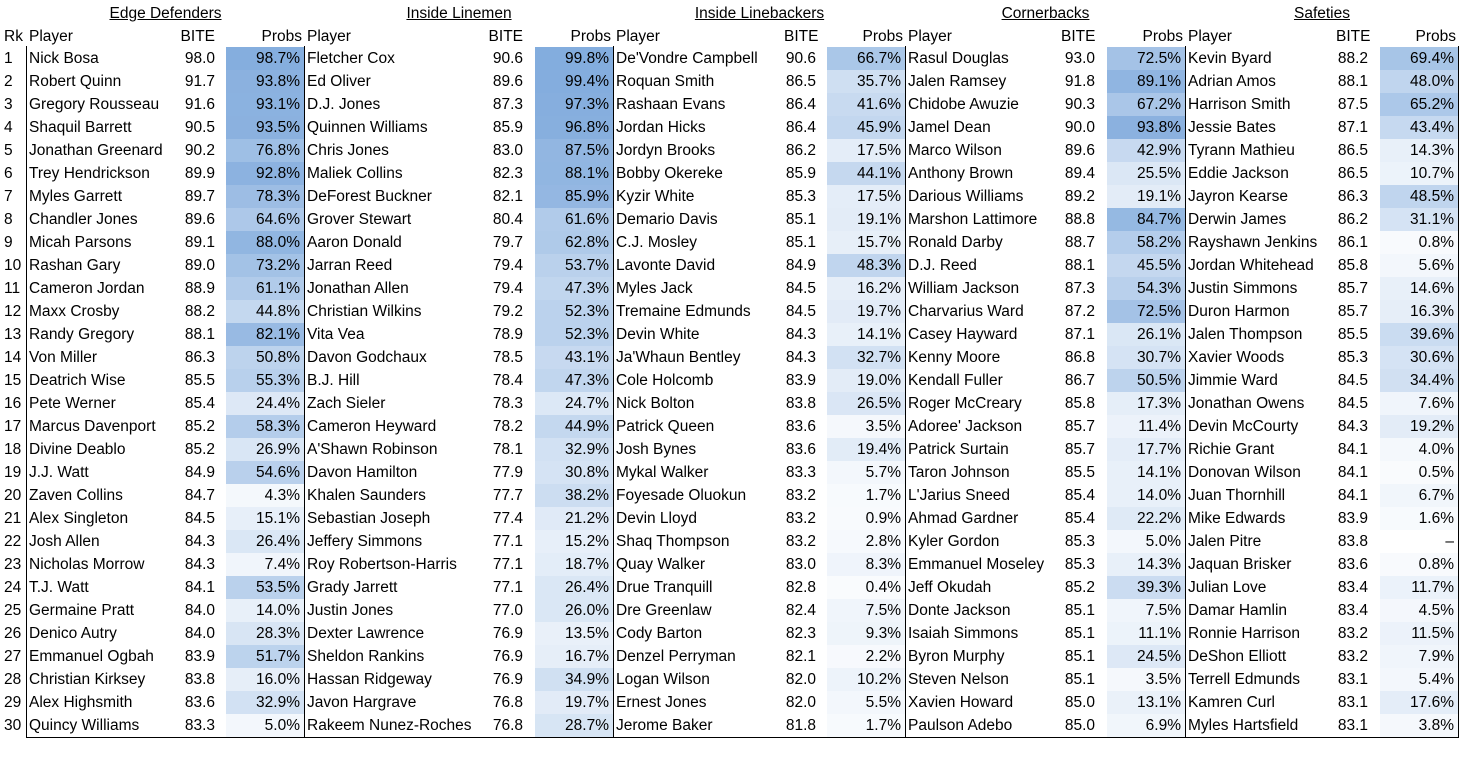  What do you see at coordinates (654, 288) in the screenshot?
I see `player-name: Myles Jack` at bounding box center [654, 288].